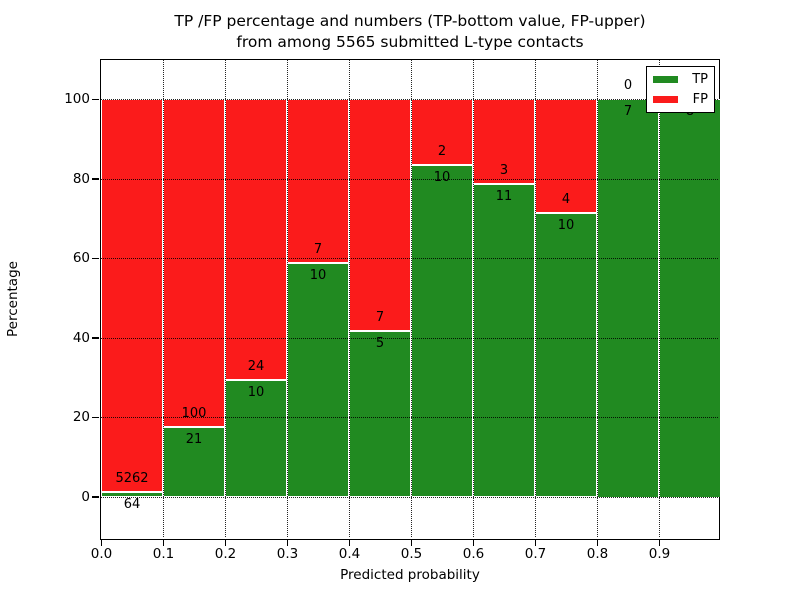 This screenshot has width=800, height=600. I want to click on x-tick-label: 0.2, so click(225, 554).